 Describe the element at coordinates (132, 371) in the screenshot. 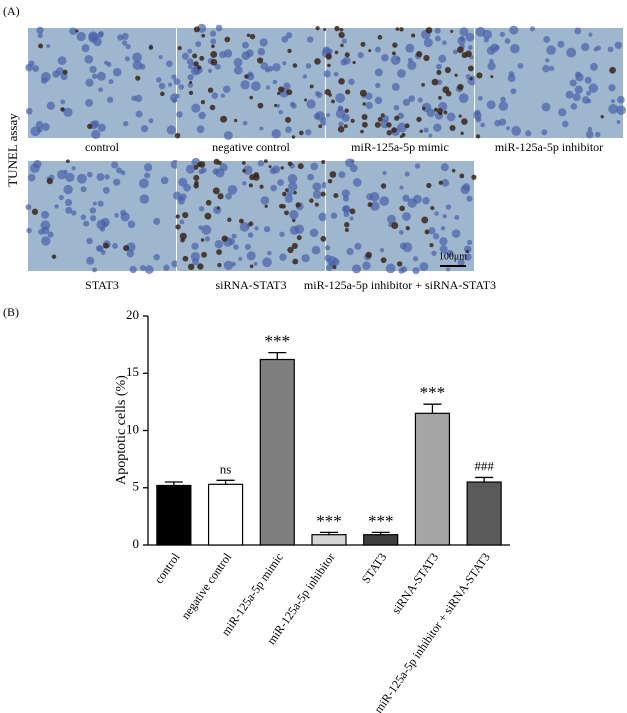

I see `y-tick-label: 15` at that location.